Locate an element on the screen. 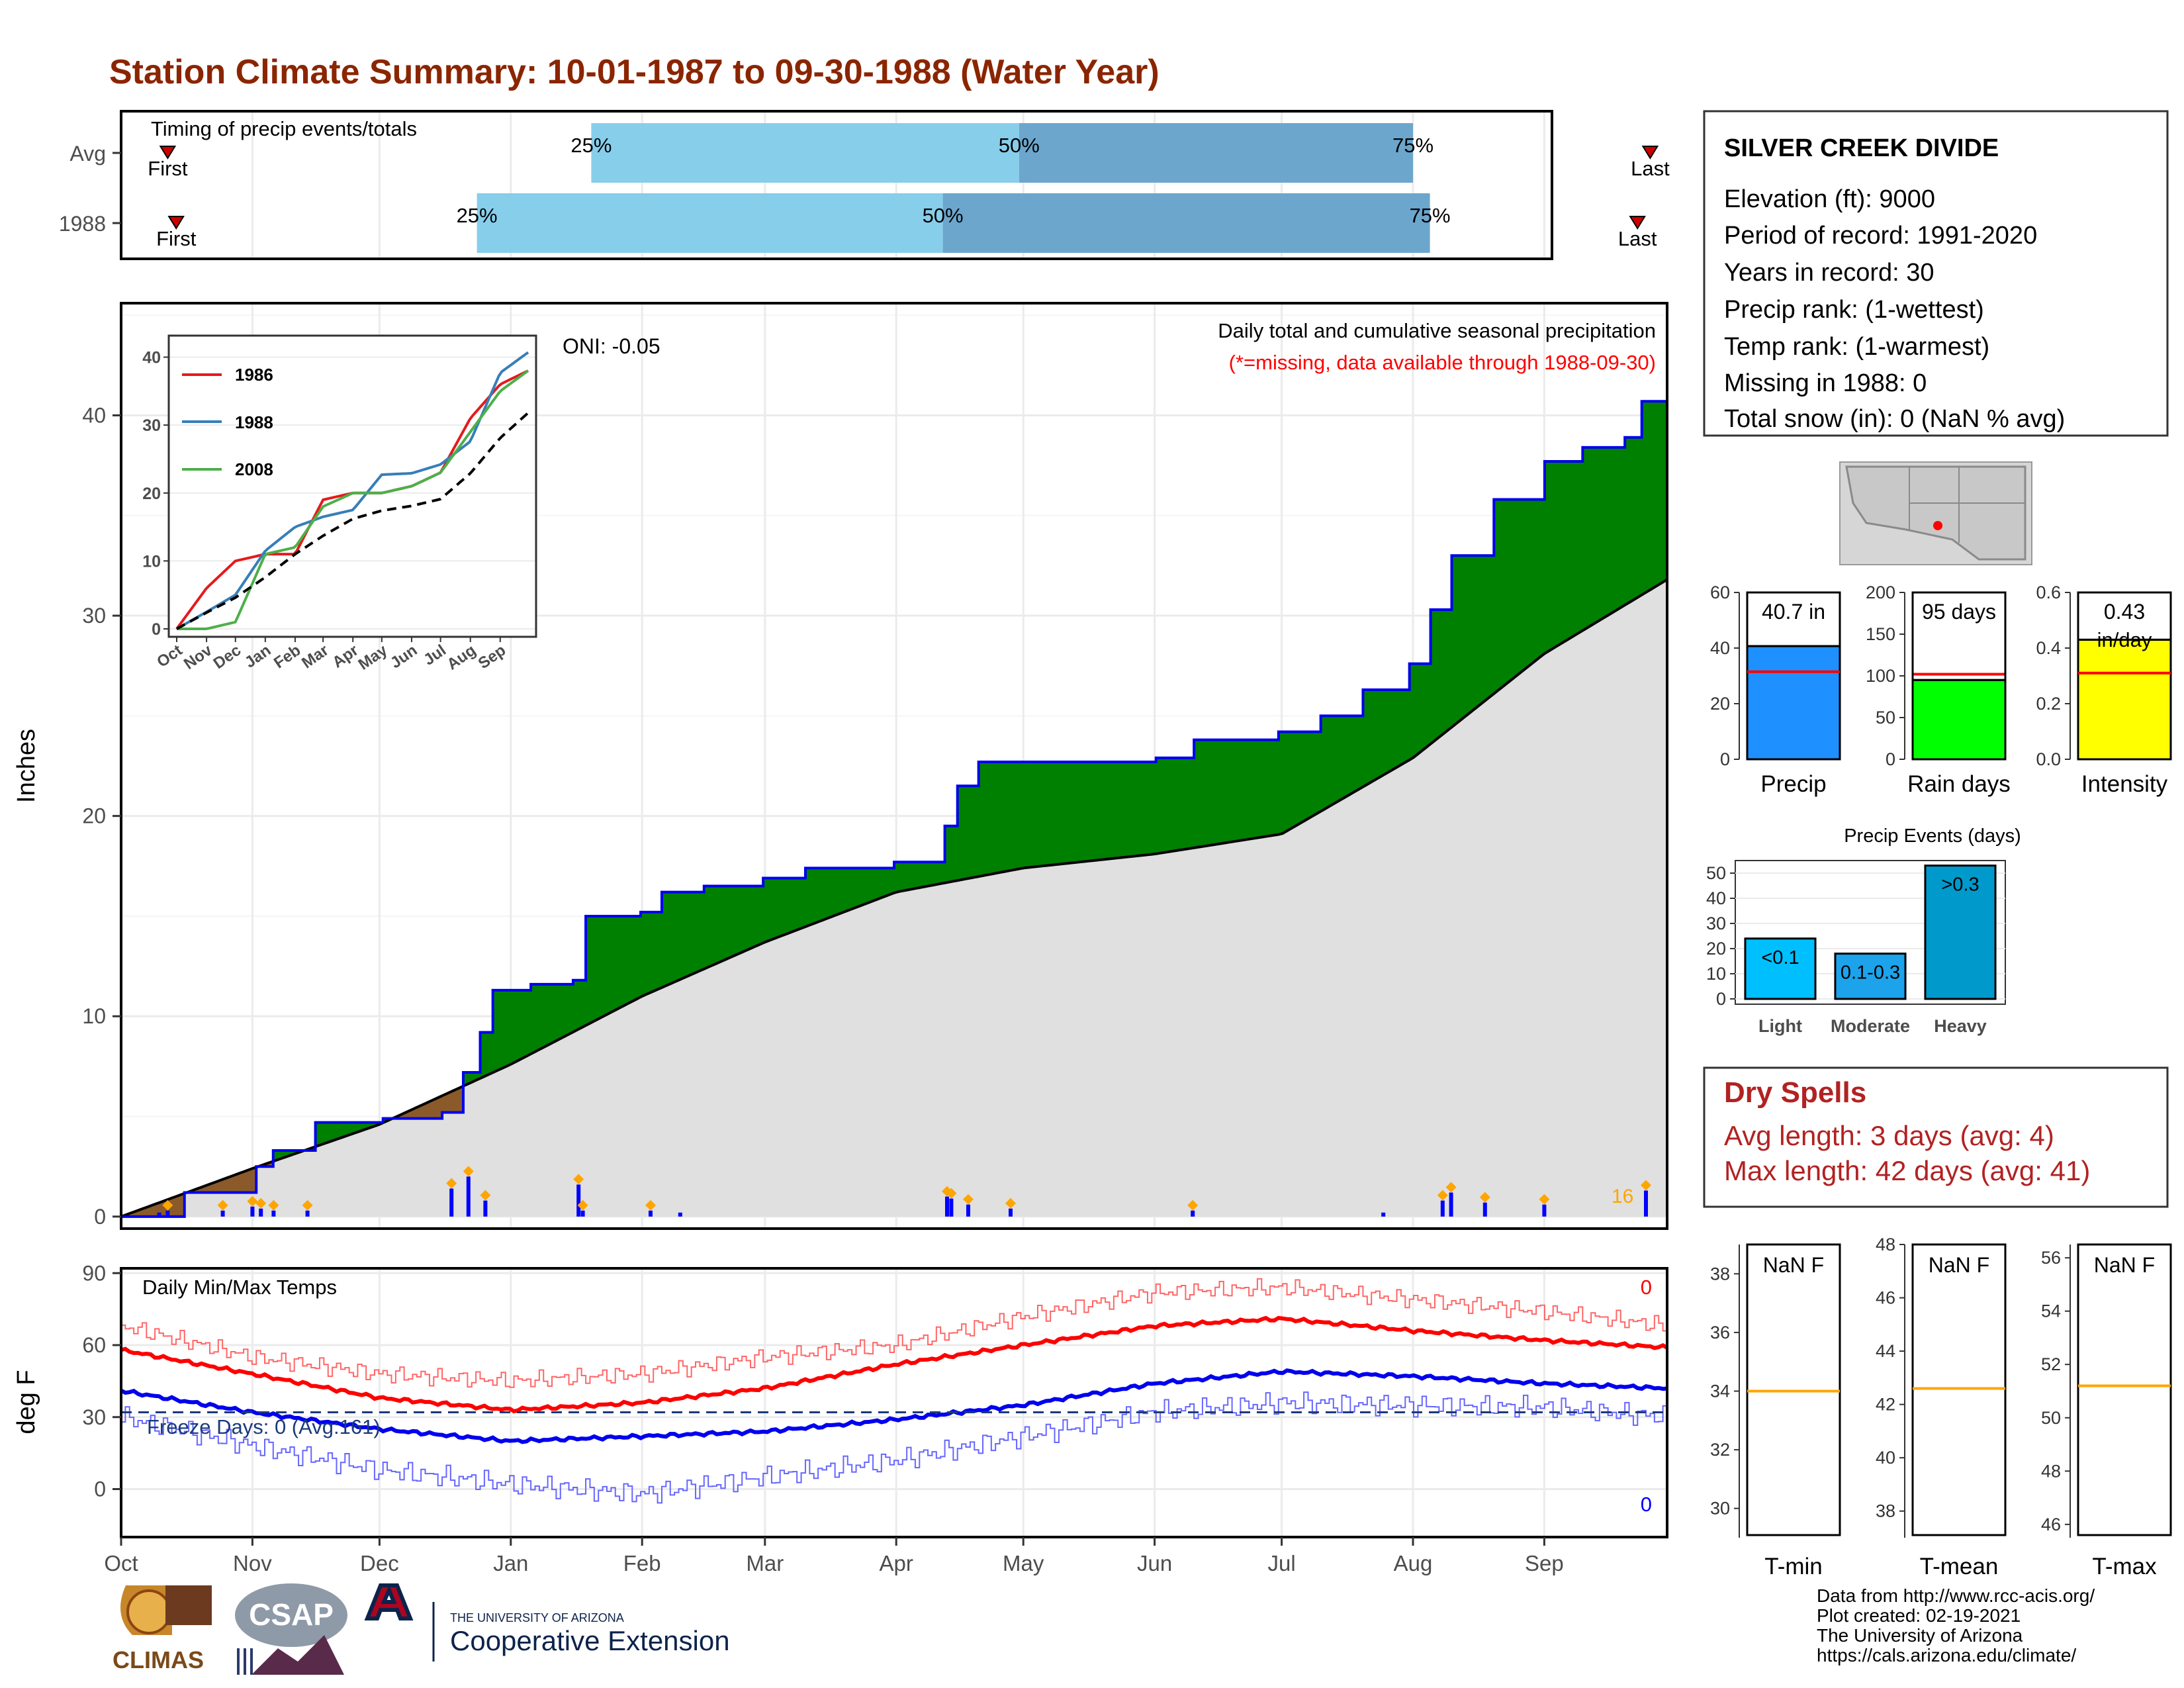 The width and height of the screenshot is (2184, 1688). summary-y-tick: 150 is located at coordinates (1880, 634).